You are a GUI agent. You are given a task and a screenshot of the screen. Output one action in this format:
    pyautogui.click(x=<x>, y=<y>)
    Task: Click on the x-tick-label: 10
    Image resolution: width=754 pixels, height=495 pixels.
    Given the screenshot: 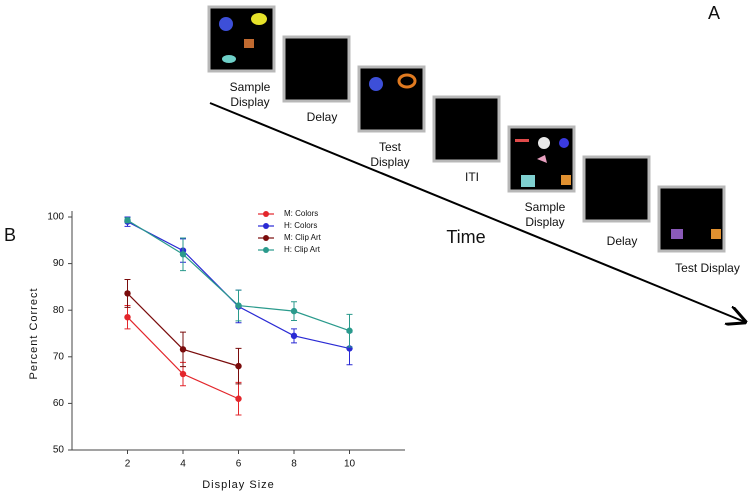 What is the action you would take?
    pyautogui.click(x=350, y=464)
    